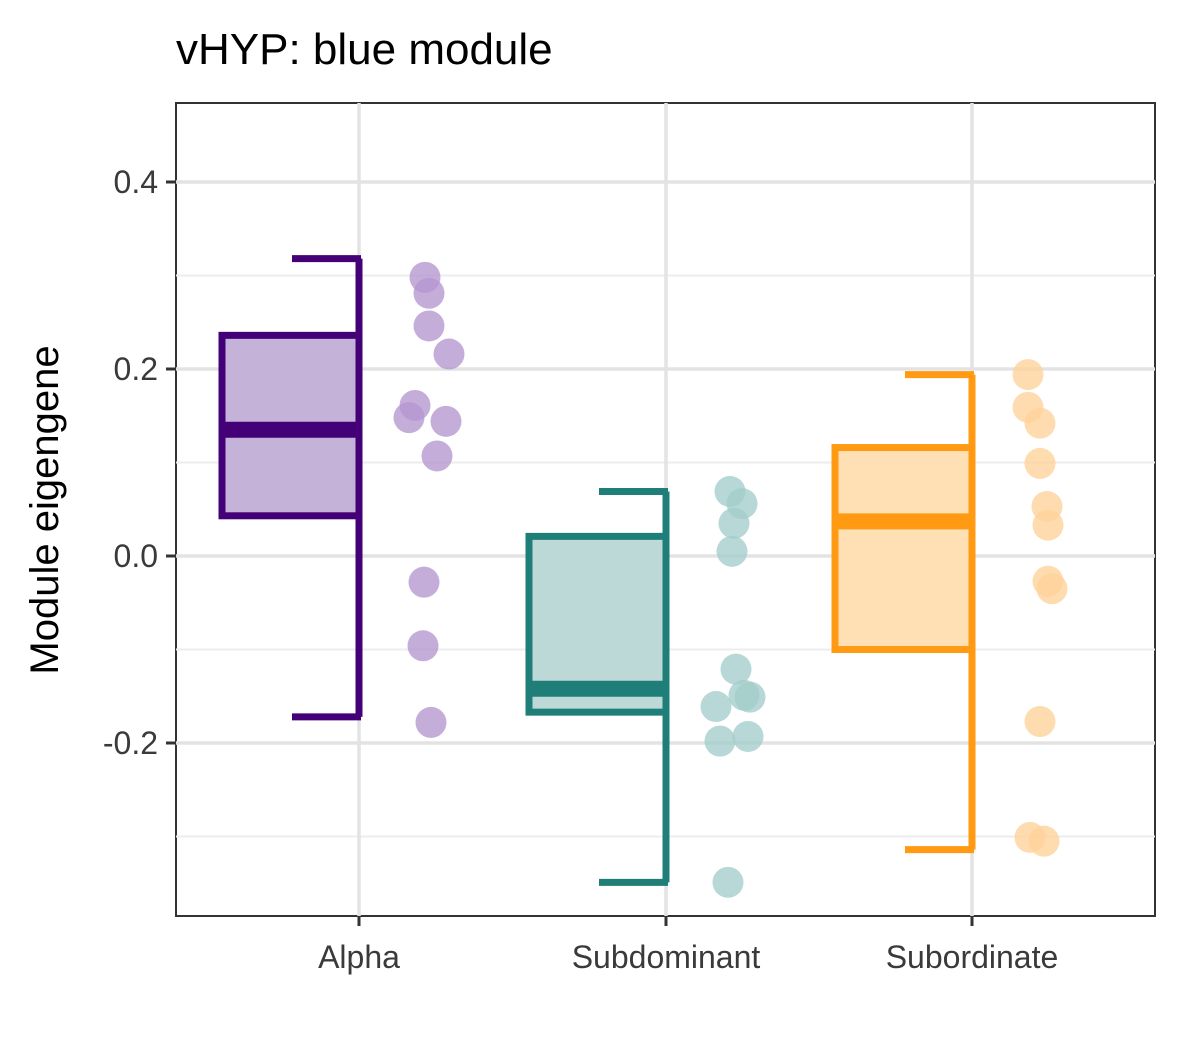 The width and height of the screenshot is (1181, 1062). I want to click on y-tick-label: 0.2, so click(136, 369).